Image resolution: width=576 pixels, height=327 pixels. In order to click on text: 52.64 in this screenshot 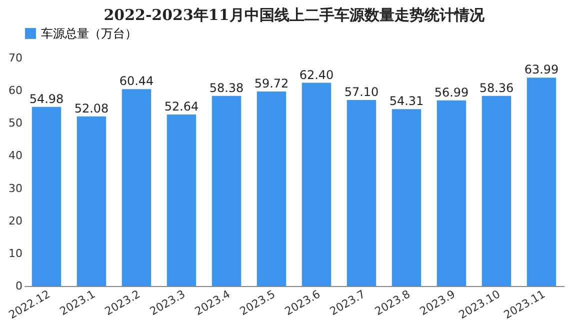, I will do `click(181, 107)`.